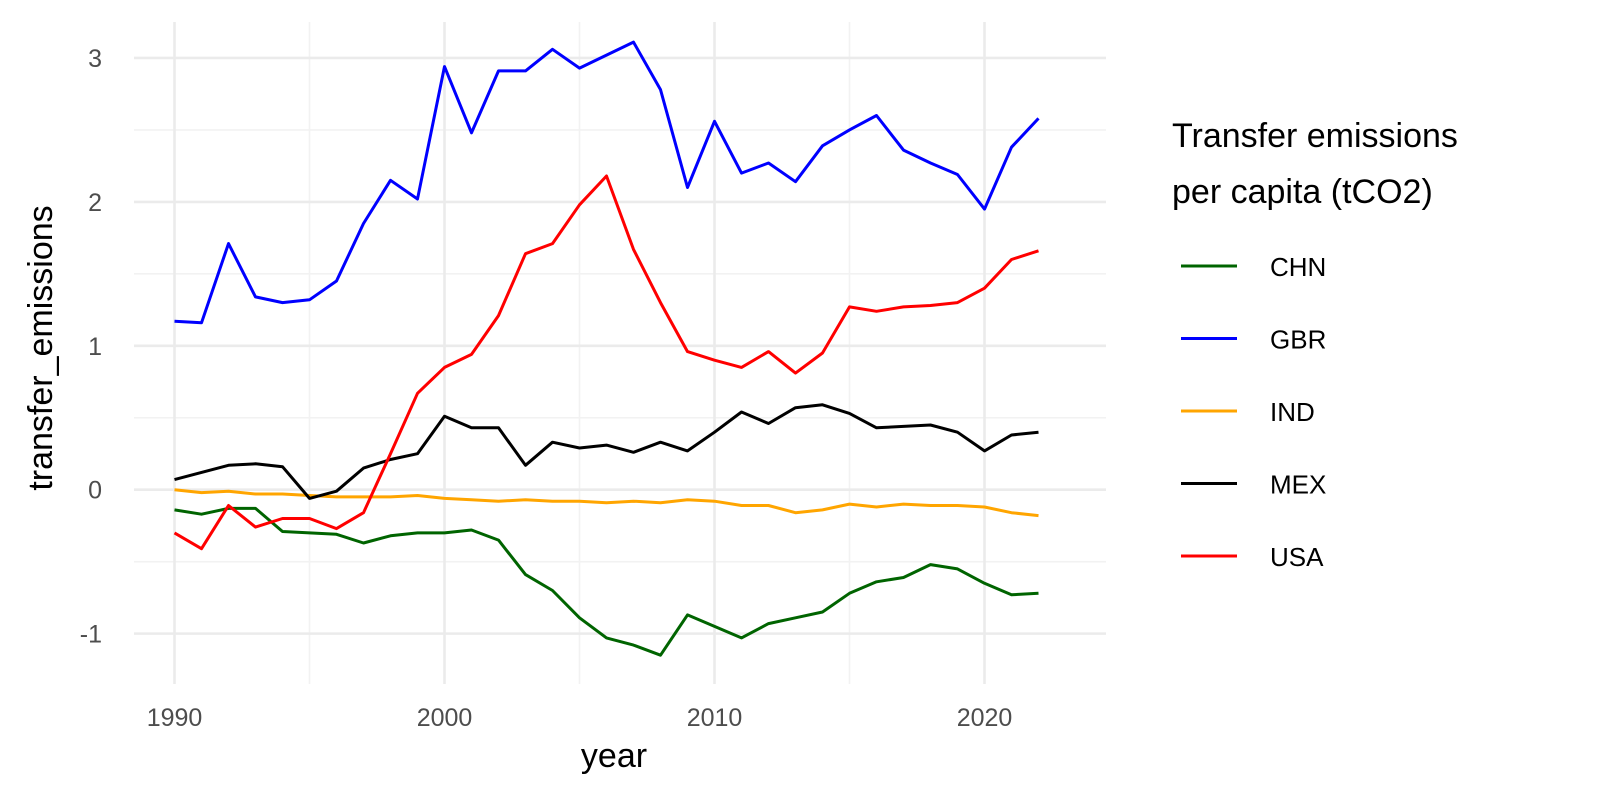 The image size is (1607, 805). Describe the element at coordinates (1253, 340) in the screenshot. I see `legend-item-gbr: GBR` at that location.